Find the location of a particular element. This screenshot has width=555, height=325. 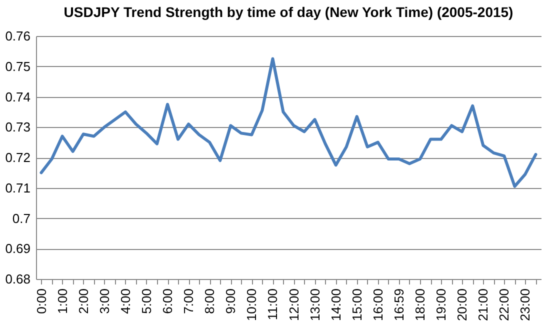

x-tick-label: 15:00 is located at coordinates (356, 305).